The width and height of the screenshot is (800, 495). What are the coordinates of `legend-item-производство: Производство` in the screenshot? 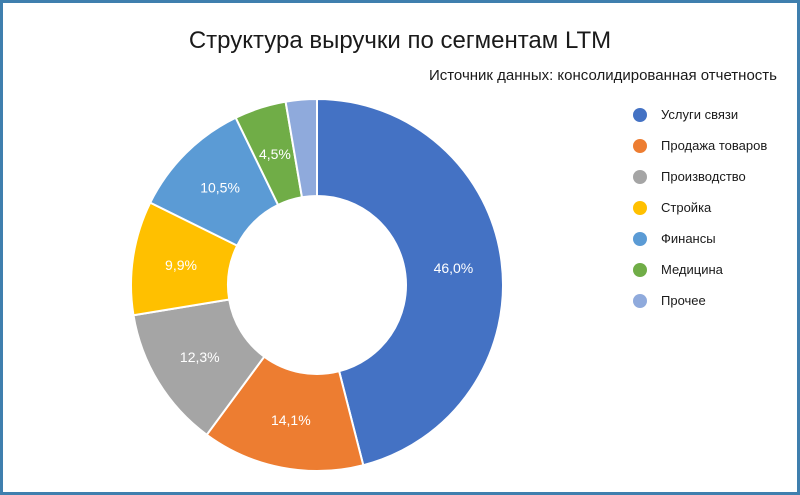 It's located at (700, 176).